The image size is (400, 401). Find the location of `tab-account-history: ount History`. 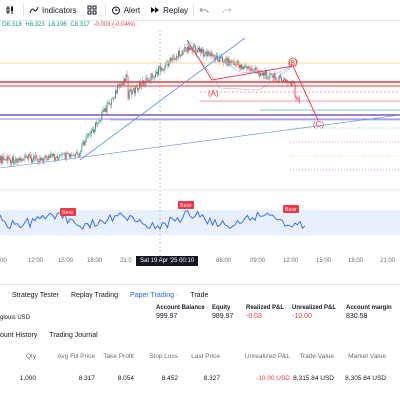

tab-account-history: ount History is located at coordinates (21, 335).